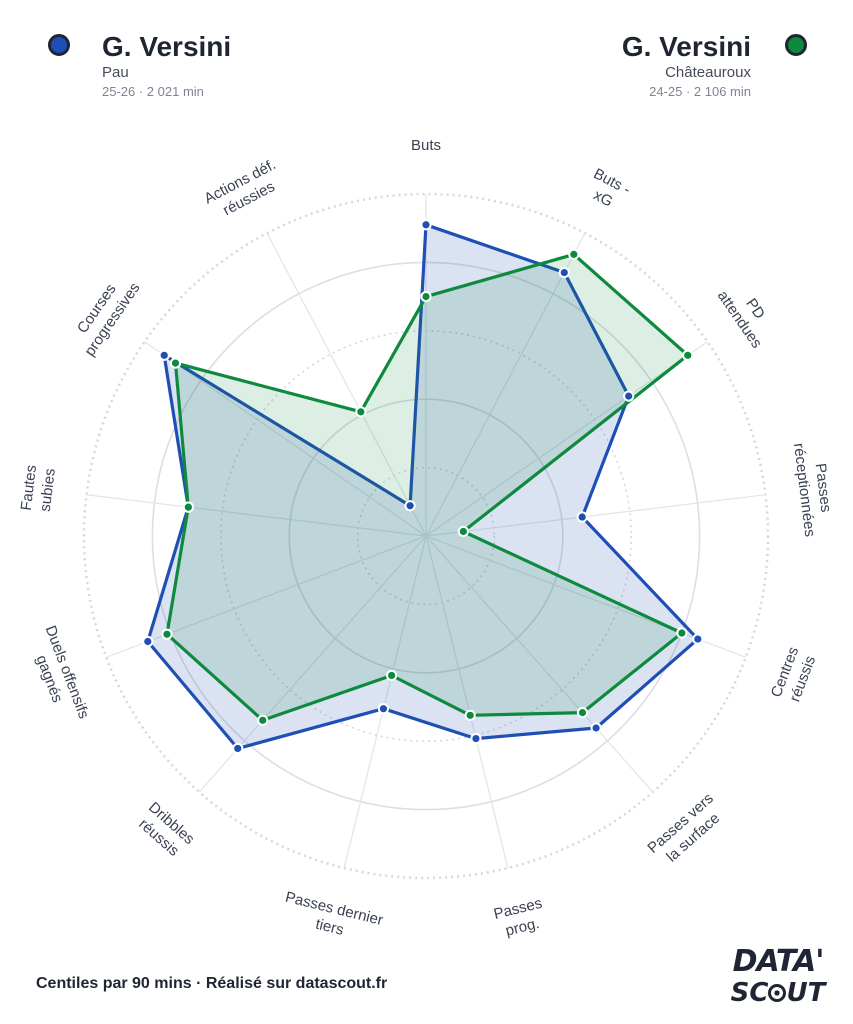  What do you see at coordinates (806, 993) in the screenshot?
I see `logo-text-ut: UT` at bounding box center [806, 993].